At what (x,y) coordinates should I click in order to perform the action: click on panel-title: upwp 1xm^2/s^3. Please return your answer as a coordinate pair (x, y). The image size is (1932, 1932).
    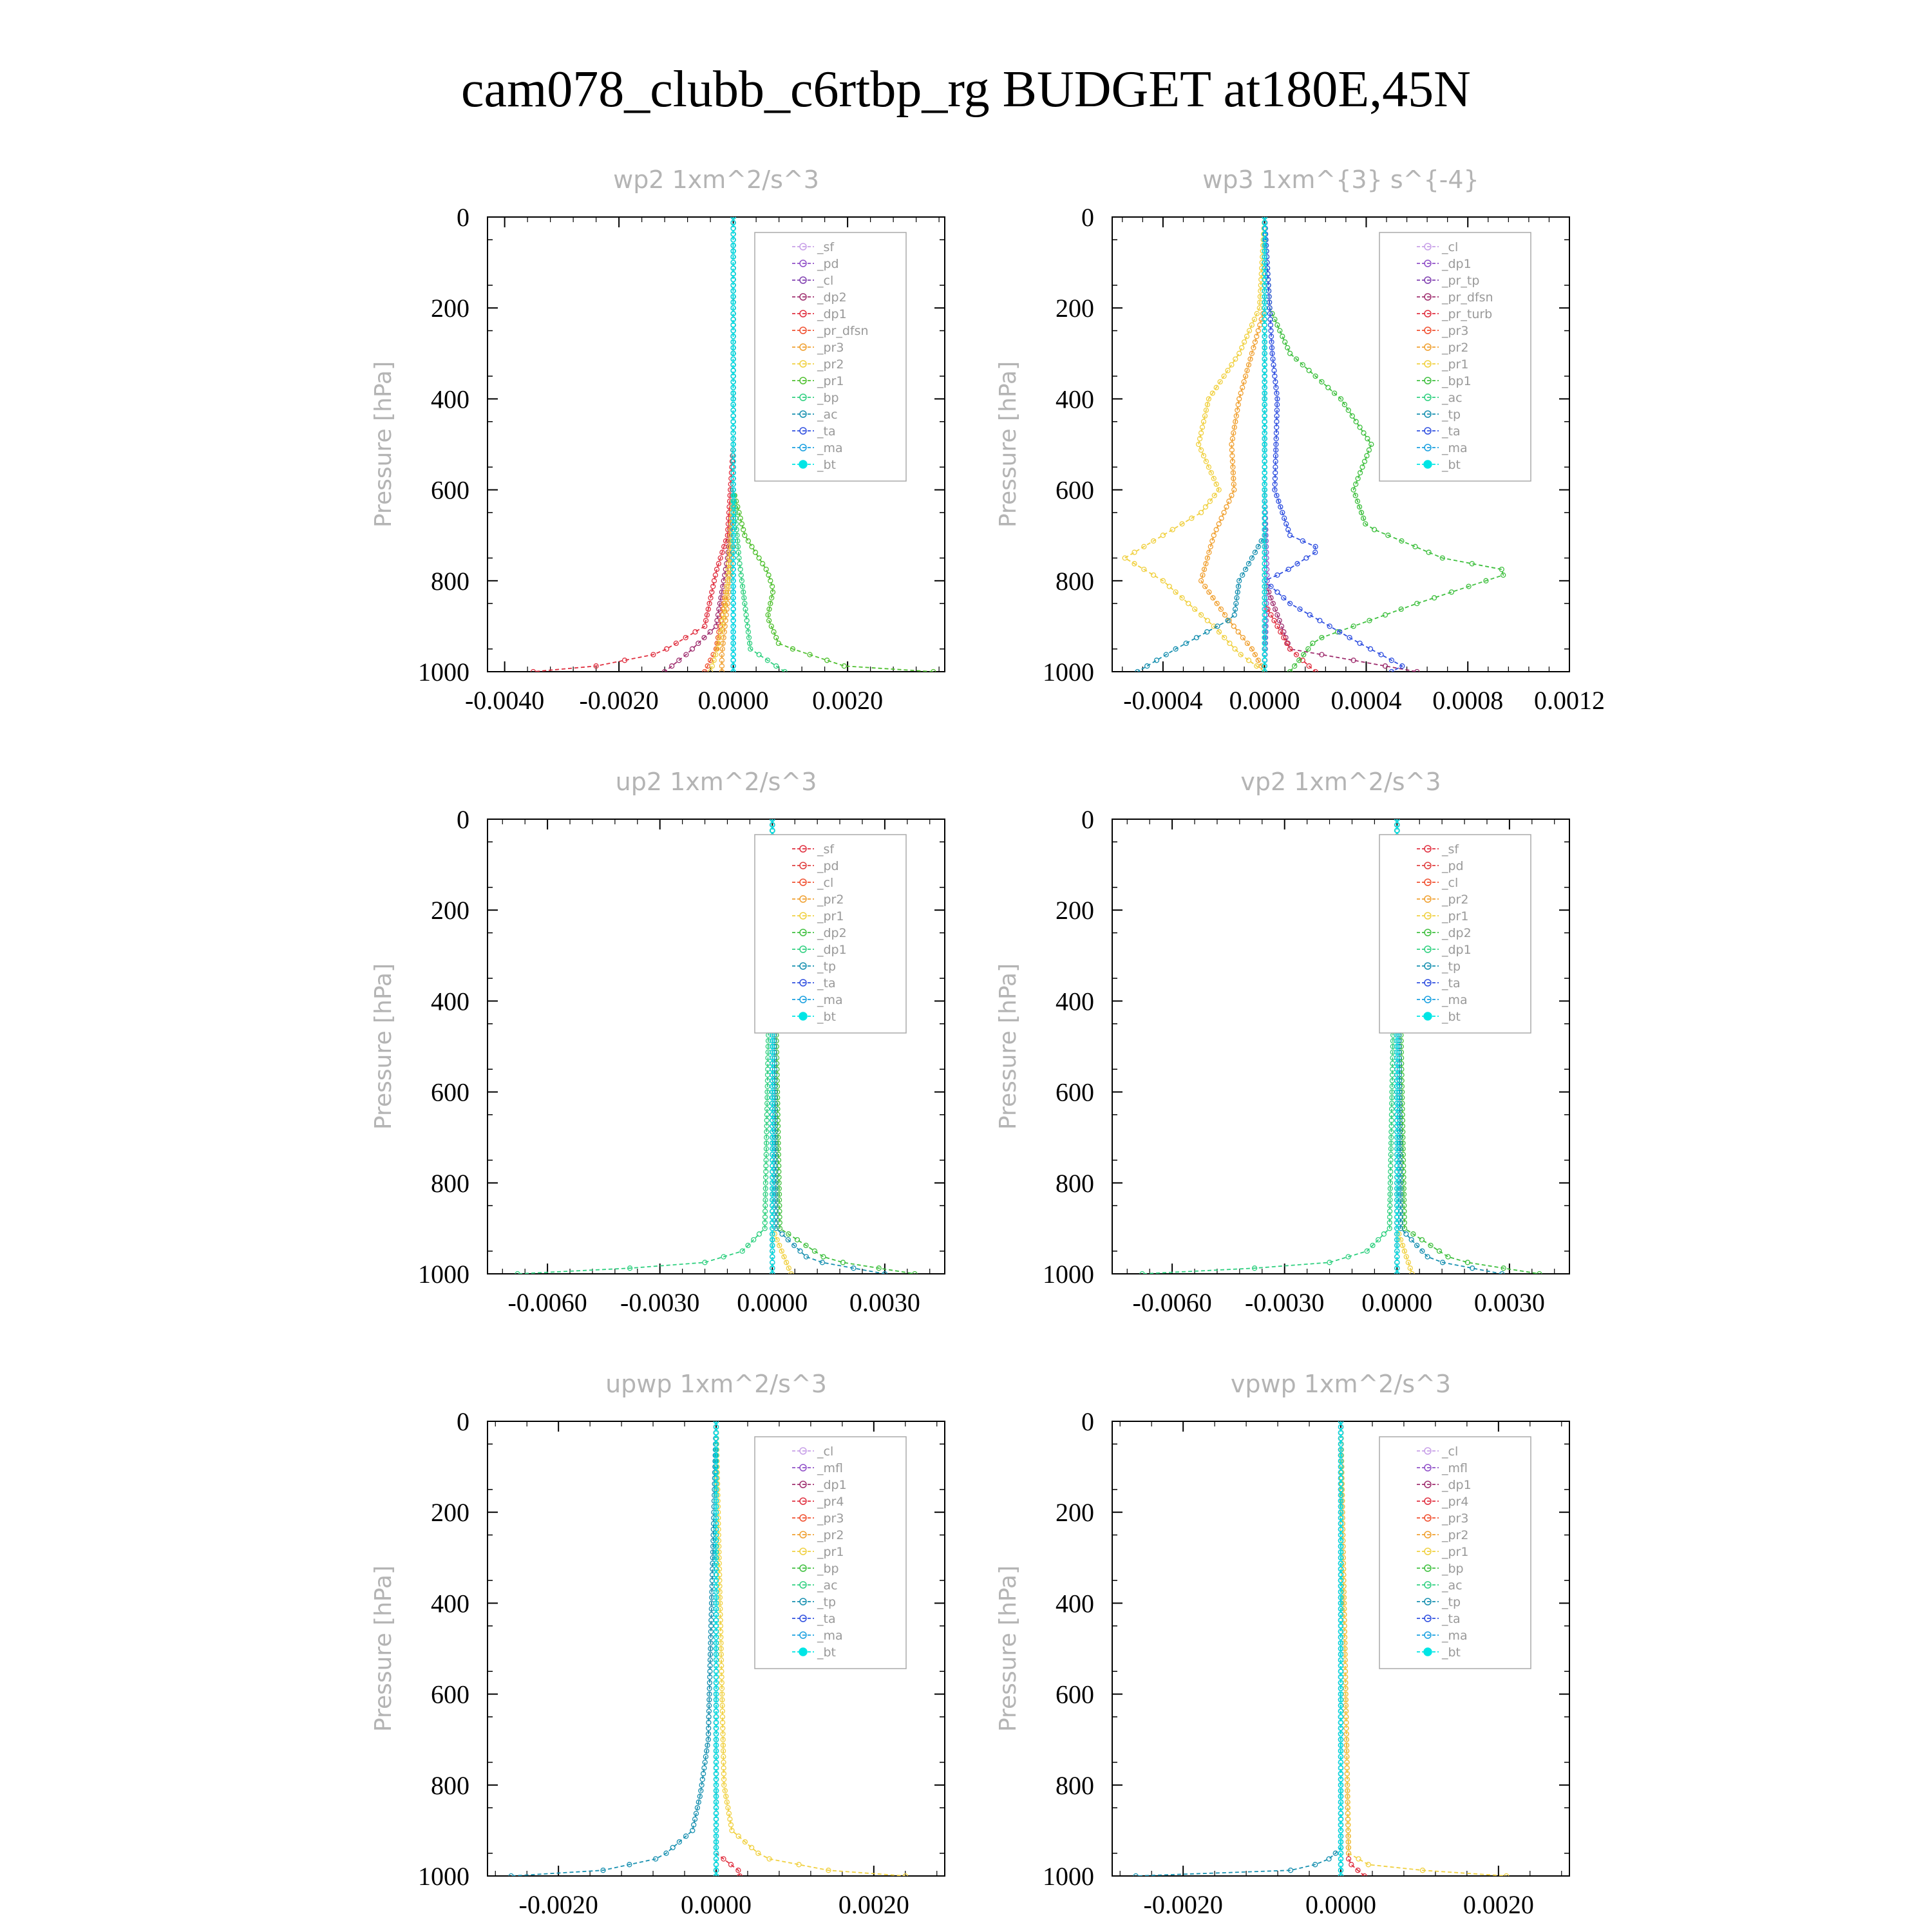
    Looking at the image, I should click on (716, 1384).